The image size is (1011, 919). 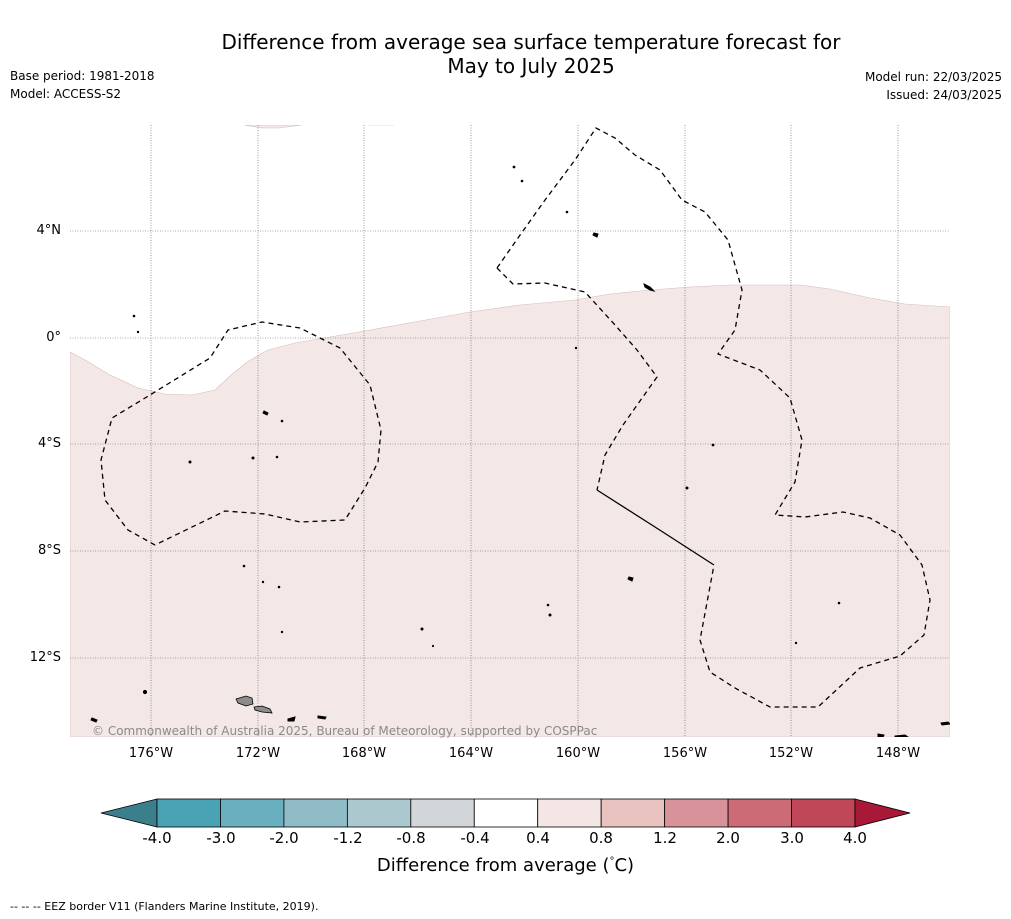 I want to click on lat-label-4s: 4°S, so click(x=49, y=443).